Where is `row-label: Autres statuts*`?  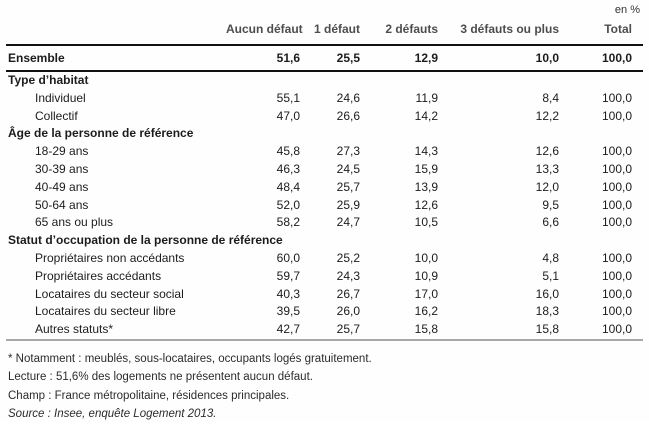 row-label: Autres statuts* is located at coordinates (74, 329).